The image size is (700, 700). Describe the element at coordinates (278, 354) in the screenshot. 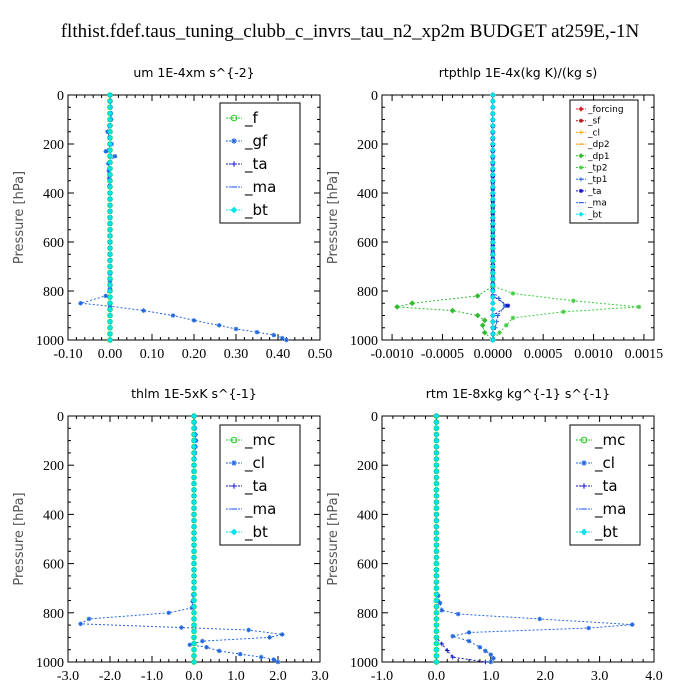

I see `x-tick-label: 0.40` at that location.